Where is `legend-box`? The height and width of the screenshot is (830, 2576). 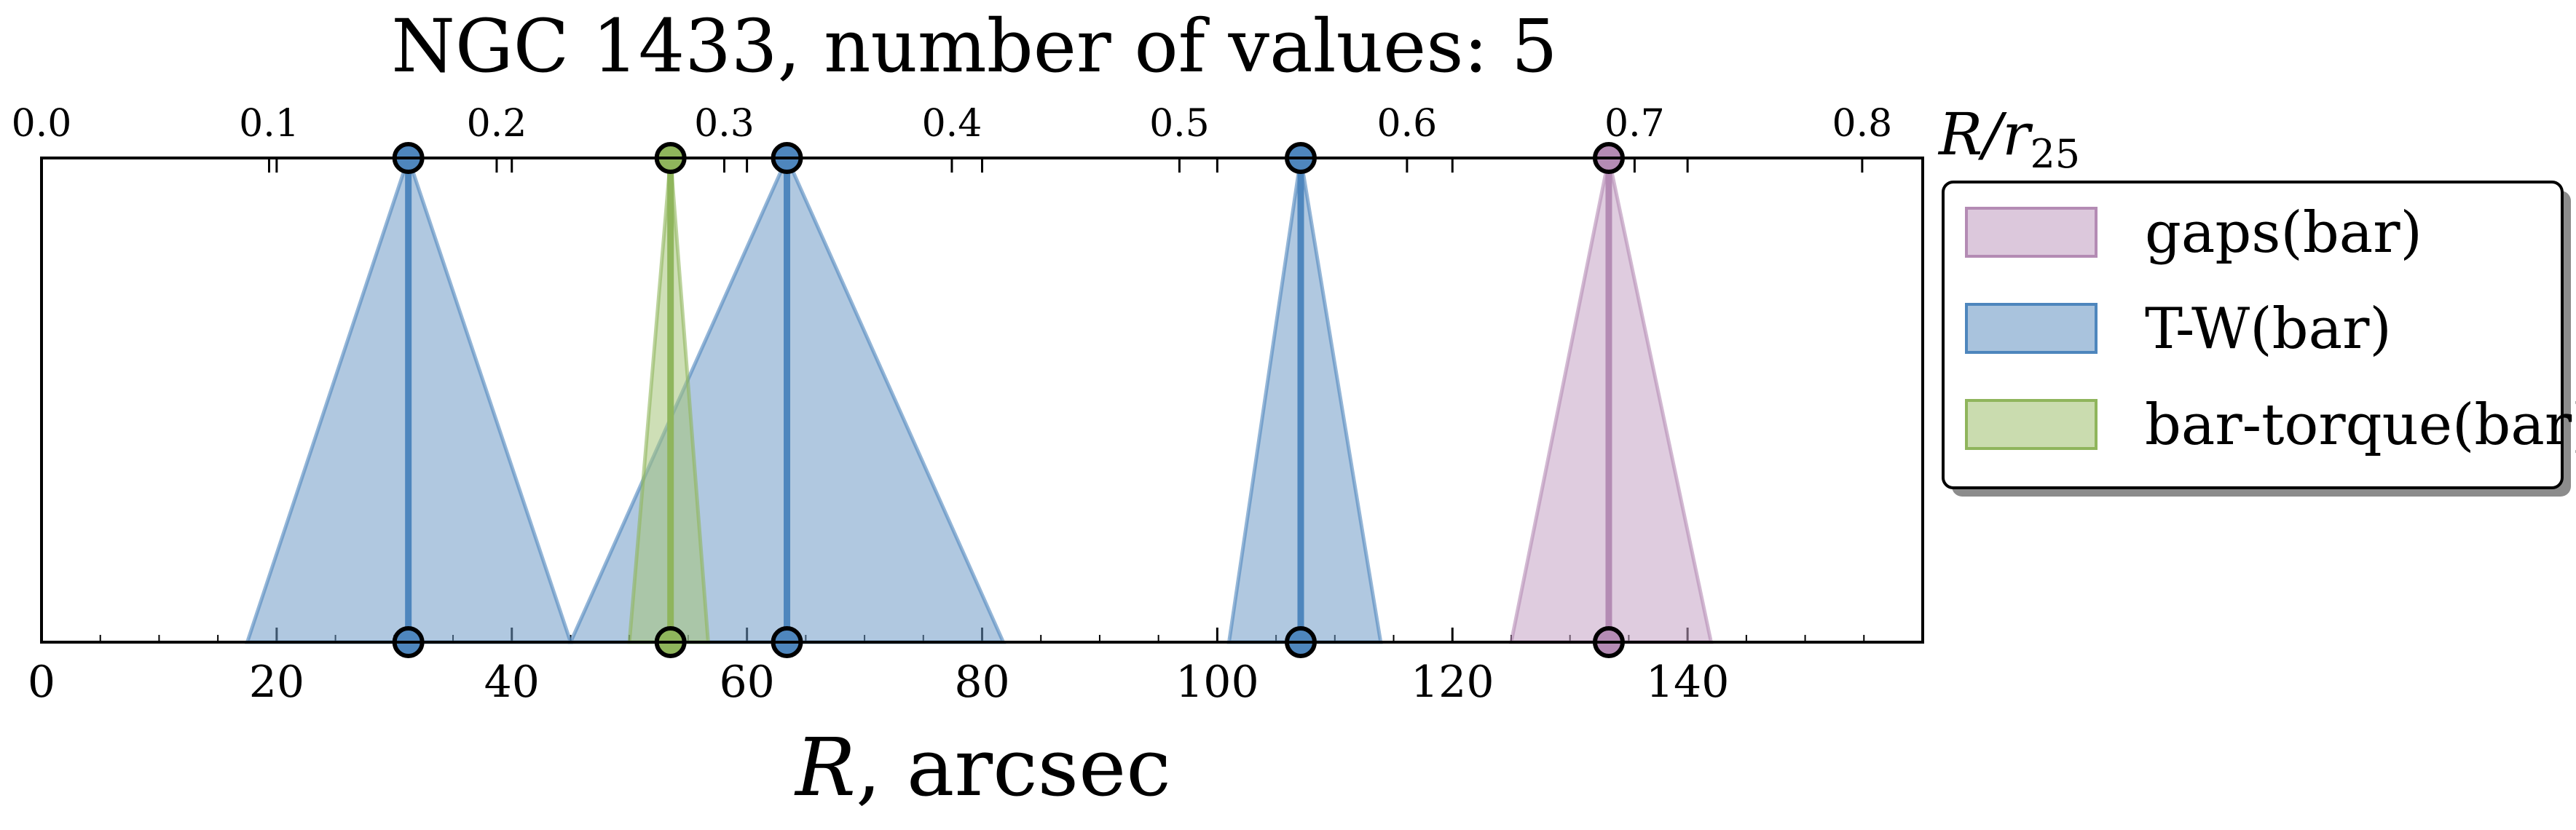
legend-box is located at coordinates (2253, 335).